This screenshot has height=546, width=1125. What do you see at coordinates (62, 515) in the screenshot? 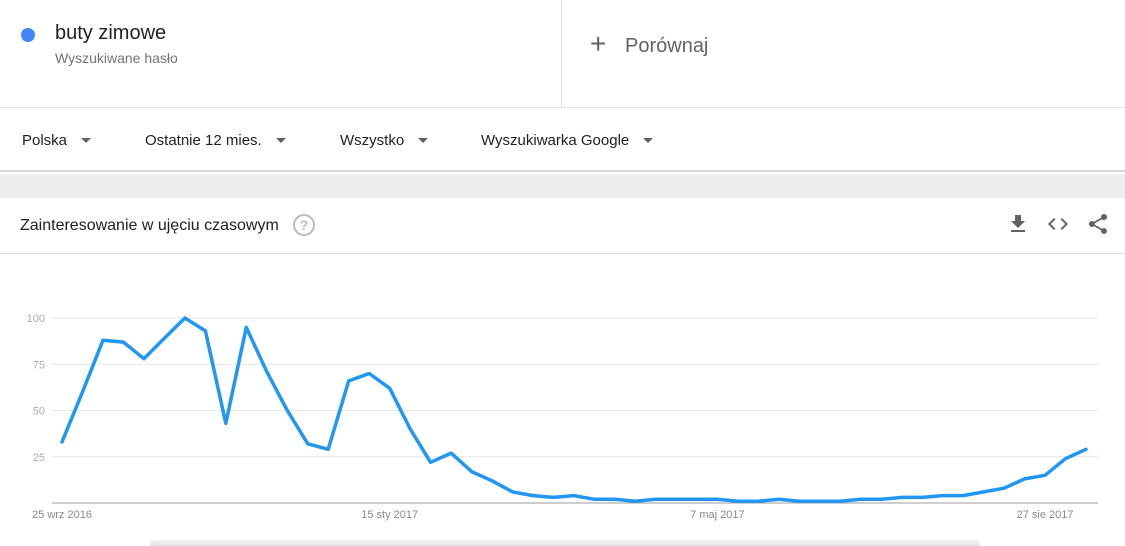
I see `x-tick-label: 25 wrz 2016` at bounding box center [62, 515].